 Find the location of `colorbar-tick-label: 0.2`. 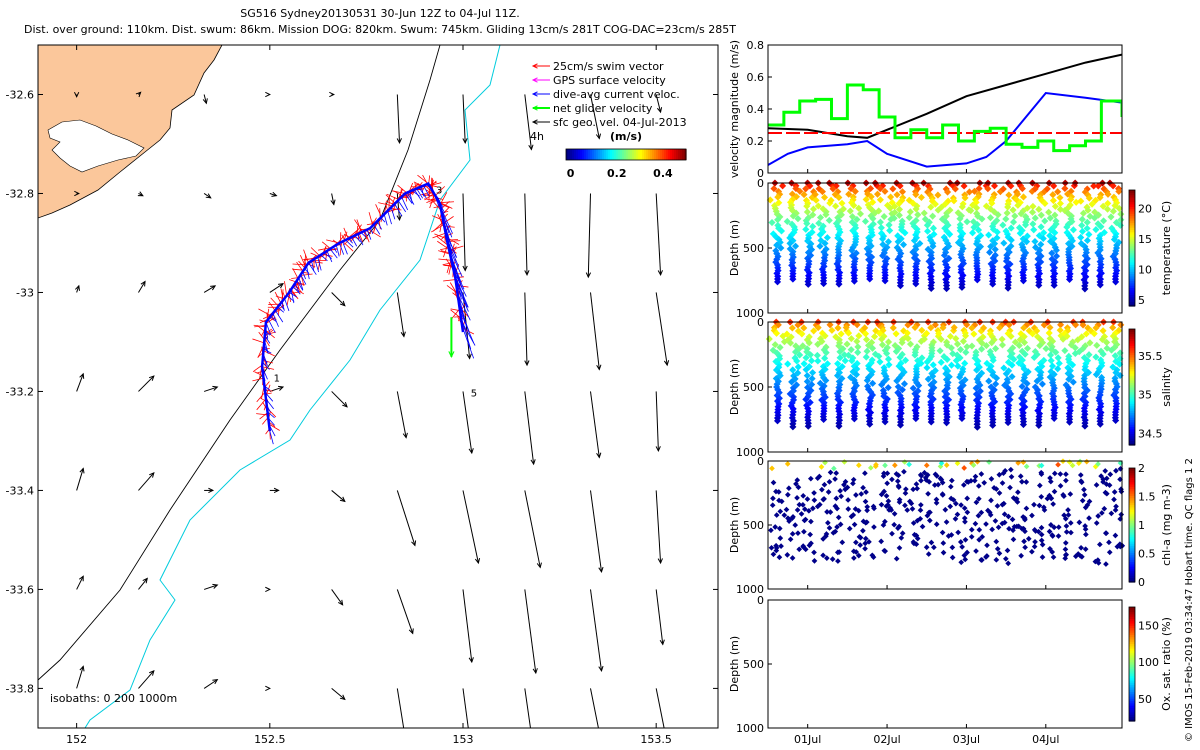

colorbar-tick-label: 0.2 is located at coordinates (617, 173).